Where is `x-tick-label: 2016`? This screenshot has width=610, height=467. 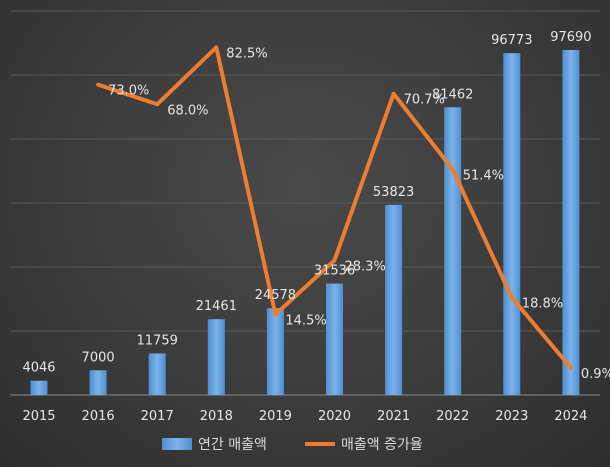
x-tick-label: 2016 is located at coordinates (98, 416).